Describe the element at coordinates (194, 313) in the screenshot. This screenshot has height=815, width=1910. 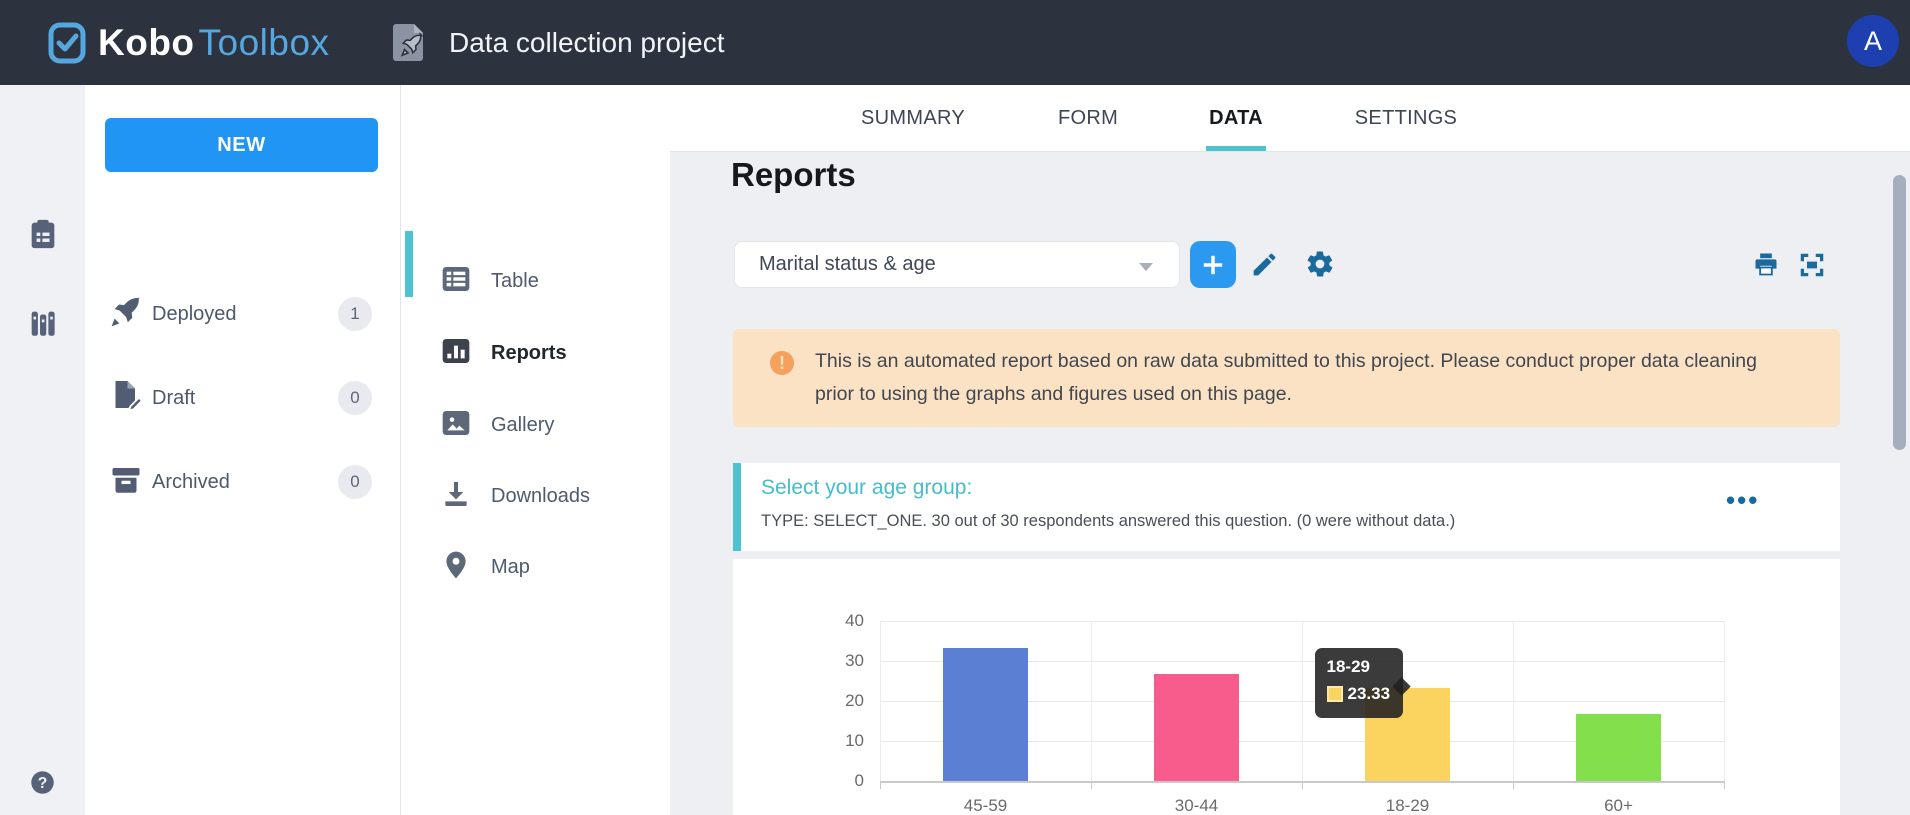
I see `sidebar-item-label: Deployed` at that location.